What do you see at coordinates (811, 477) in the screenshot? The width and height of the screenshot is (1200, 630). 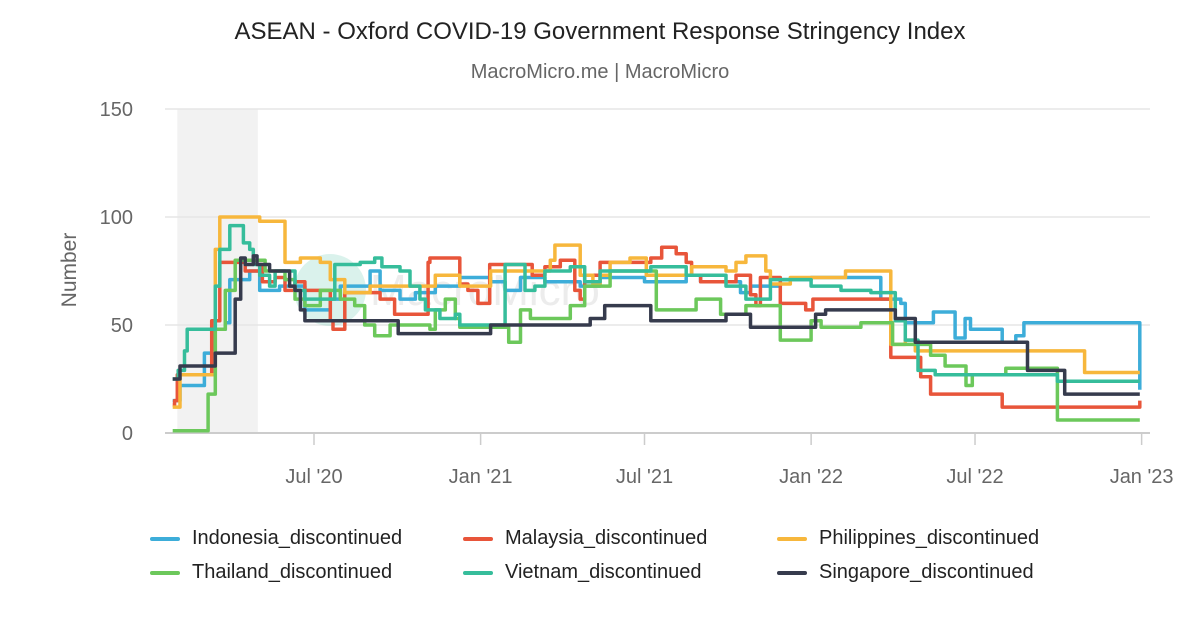 I see `x-tick-label: Jan '22` at bounding box center [811, 477].